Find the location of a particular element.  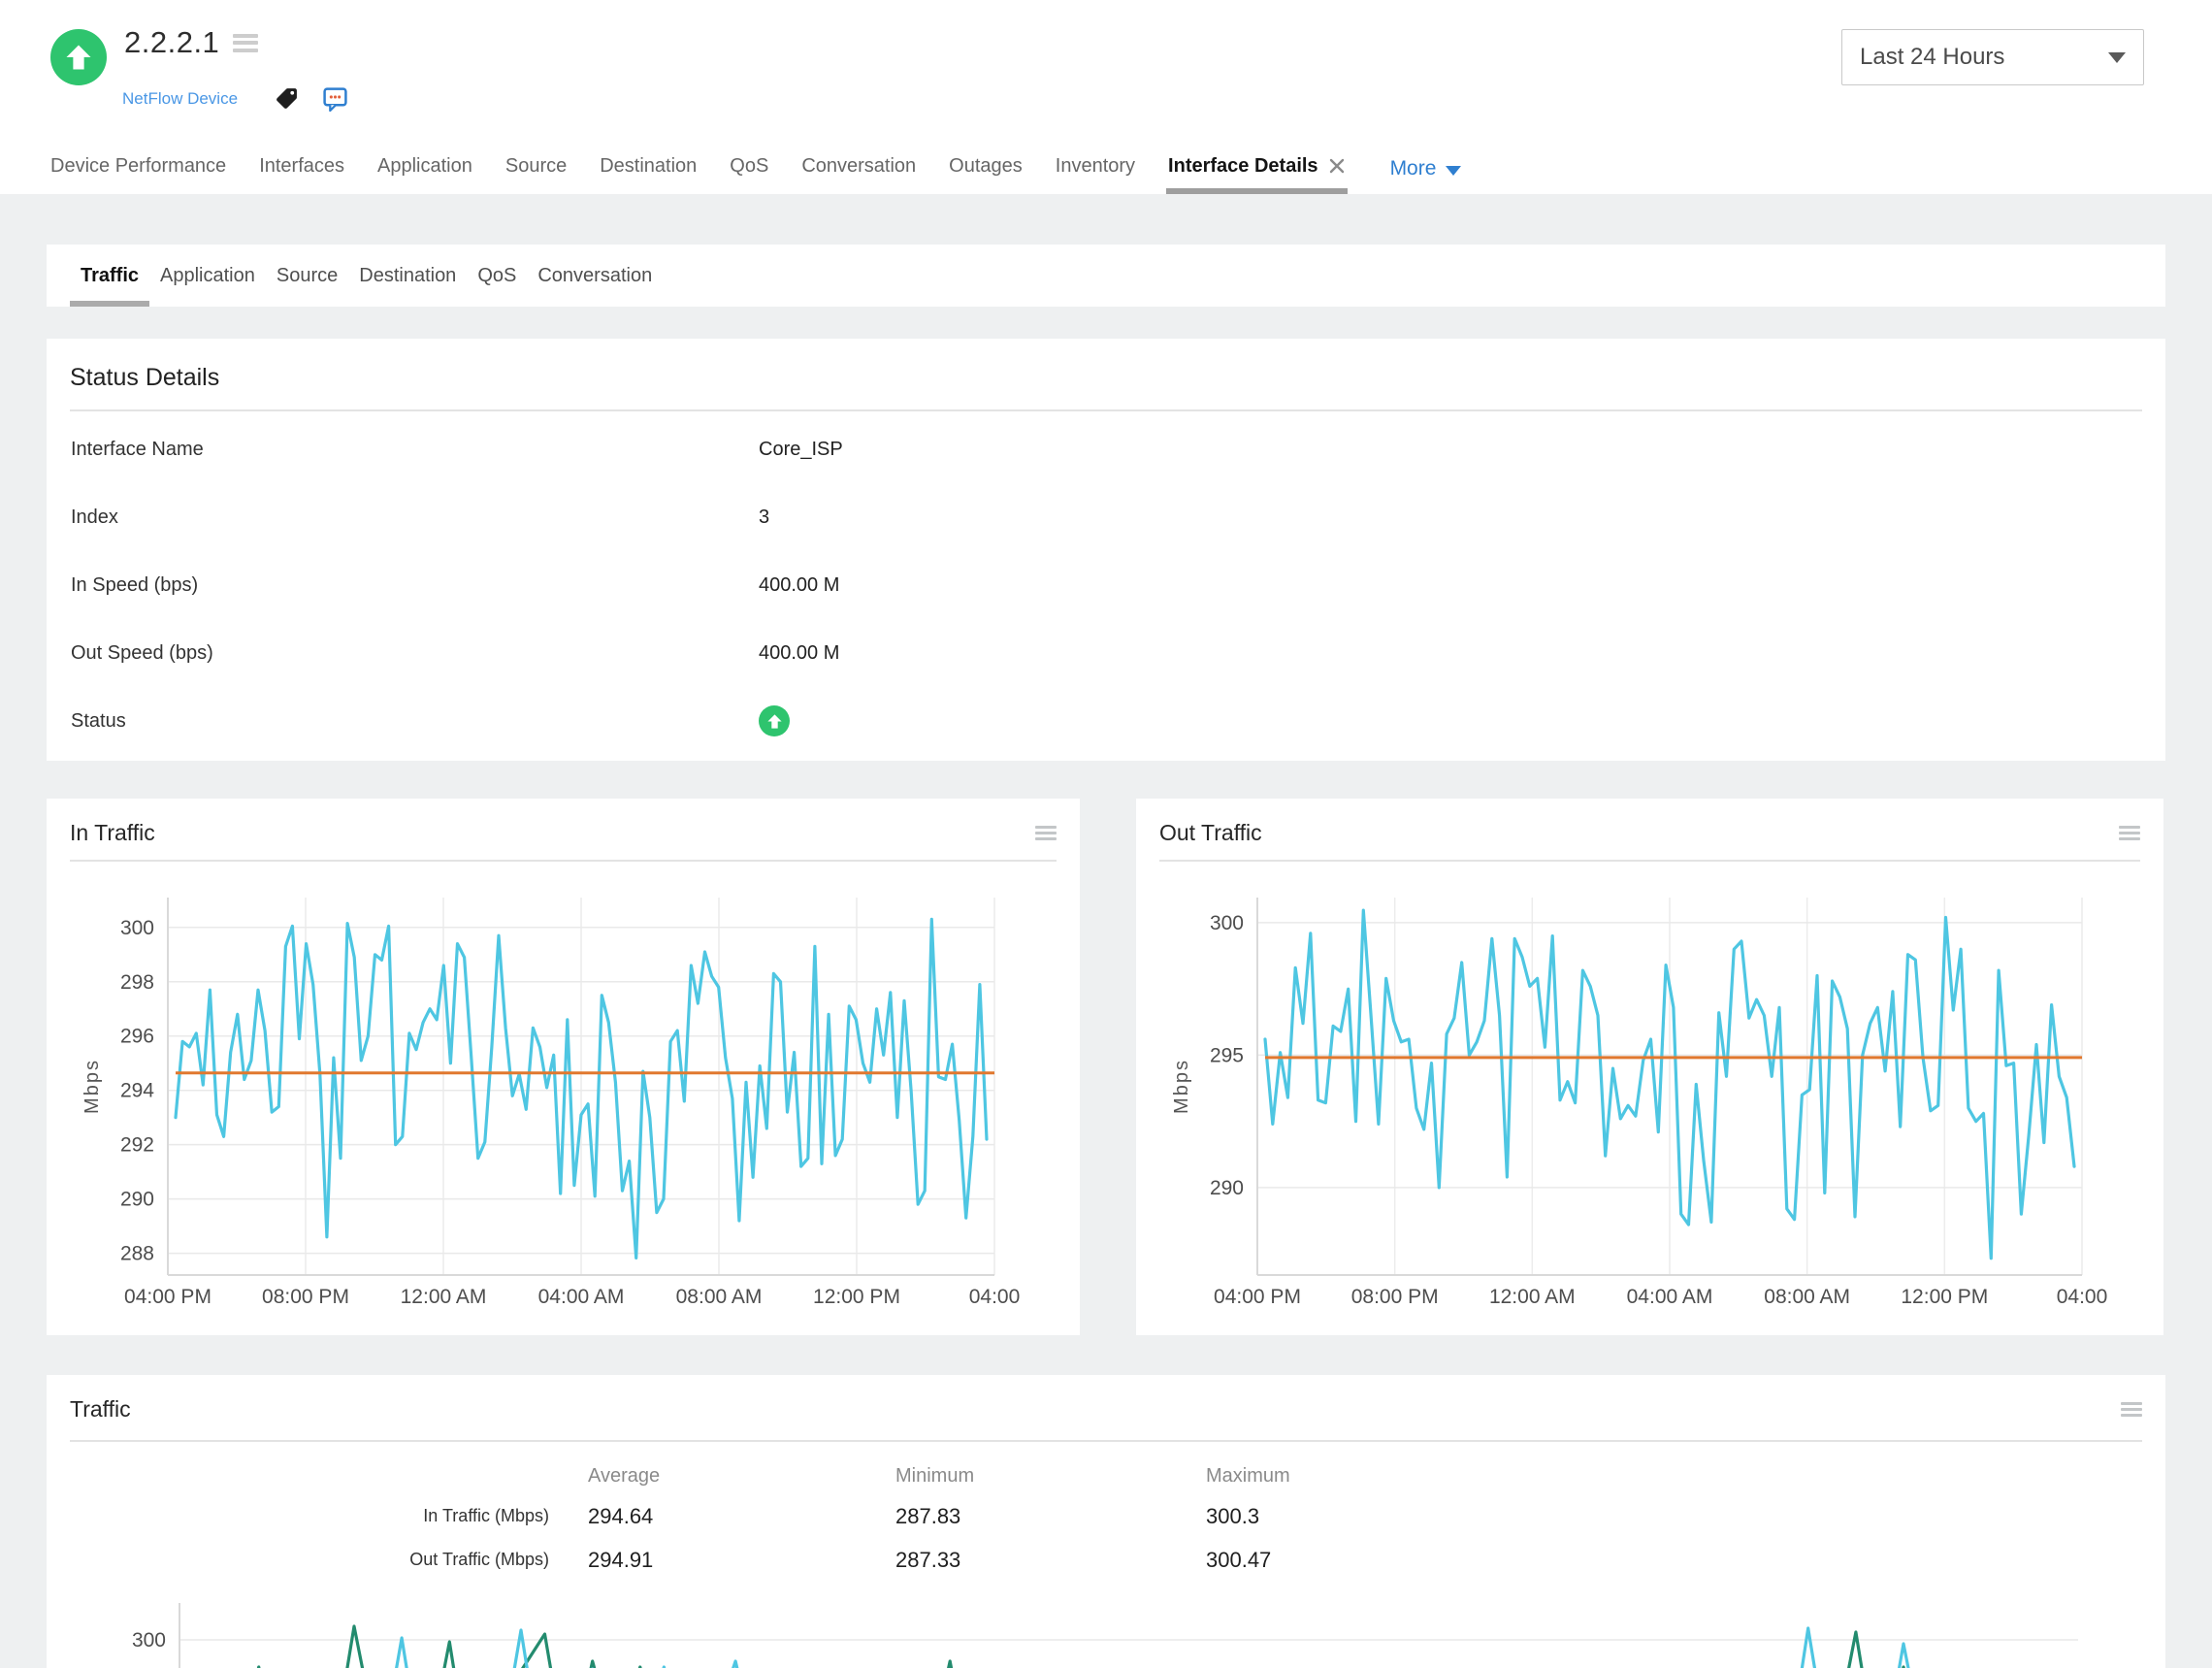

close-icon is located at coordinates (1337, 166).